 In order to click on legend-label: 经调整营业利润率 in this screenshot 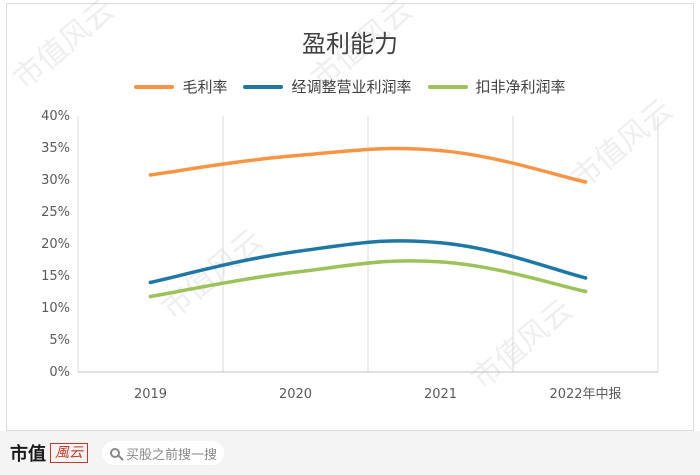, I will do `click(351, 87)`.